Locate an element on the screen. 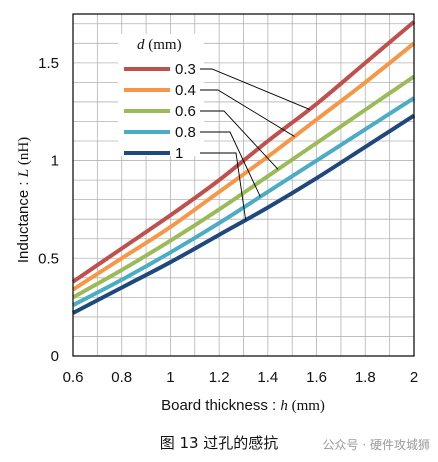 The image size is (438, 462). legend-label: 0.6 is located at coordinates (185, 111).